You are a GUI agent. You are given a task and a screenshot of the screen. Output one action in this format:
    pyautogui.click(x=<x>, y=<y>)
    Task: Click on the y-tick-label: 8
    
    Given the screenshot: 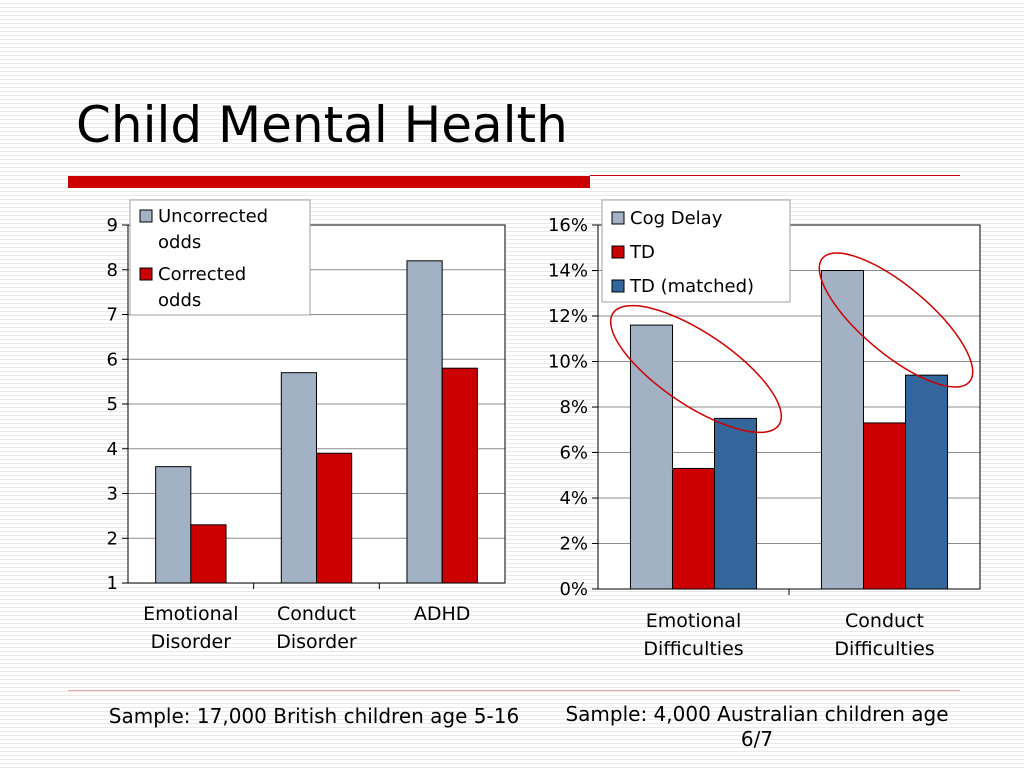 What is the action you would take?
    pyautogui.click(x=112, y=270)
    